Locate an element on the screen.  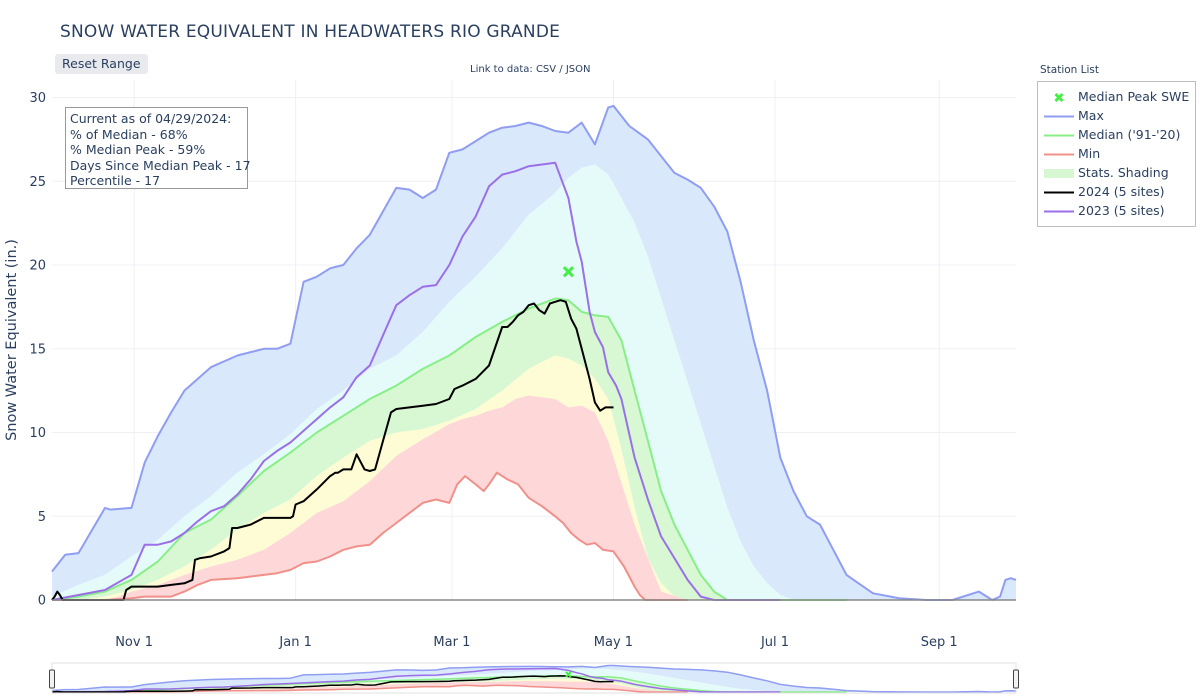
data-link: Link to data: CSV / JSON is located at coordinates (530, 69).